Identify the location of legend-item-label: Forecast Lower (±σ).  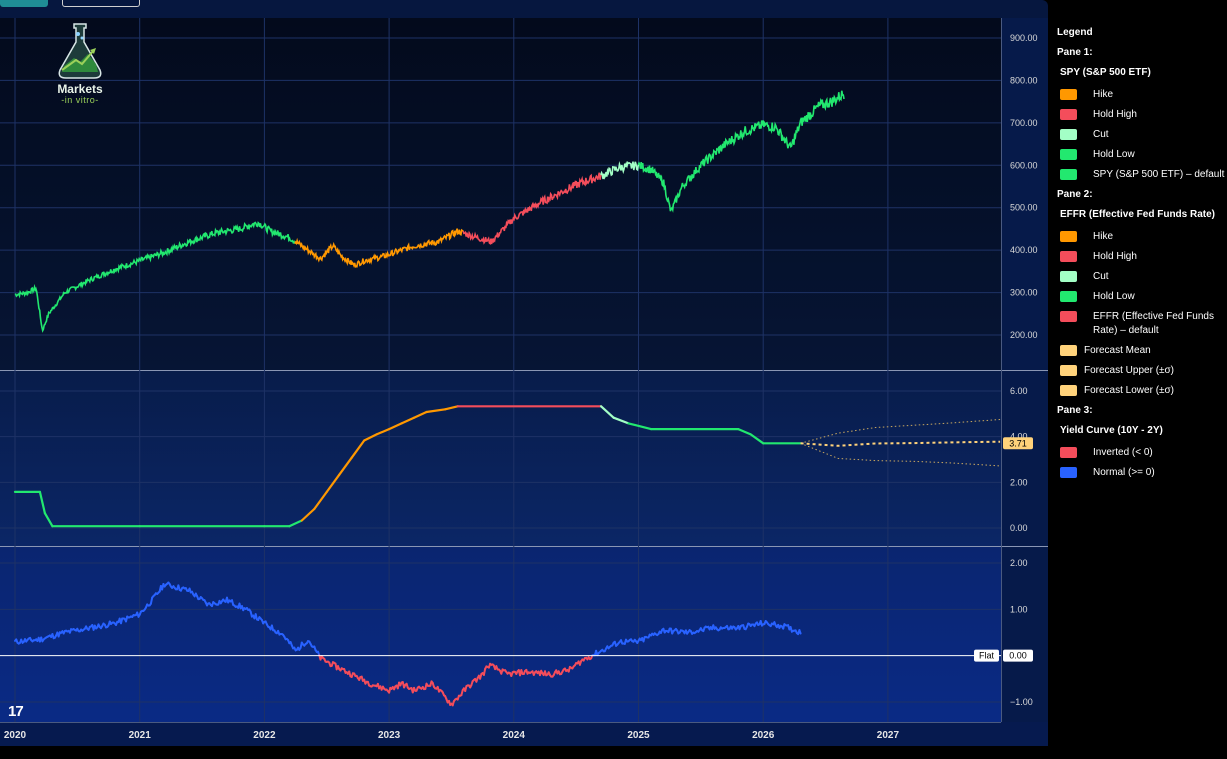
(1129, 390).